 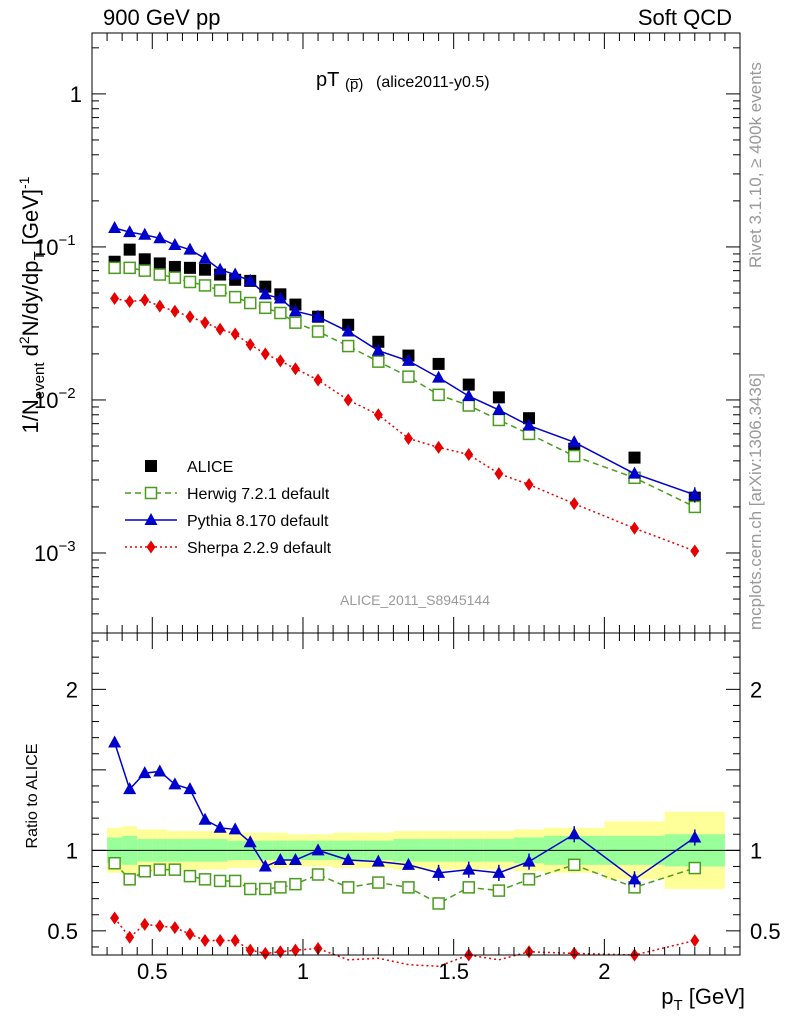 I want to click on y-axis-label-a: 1/N, so click(x=30, y=416).